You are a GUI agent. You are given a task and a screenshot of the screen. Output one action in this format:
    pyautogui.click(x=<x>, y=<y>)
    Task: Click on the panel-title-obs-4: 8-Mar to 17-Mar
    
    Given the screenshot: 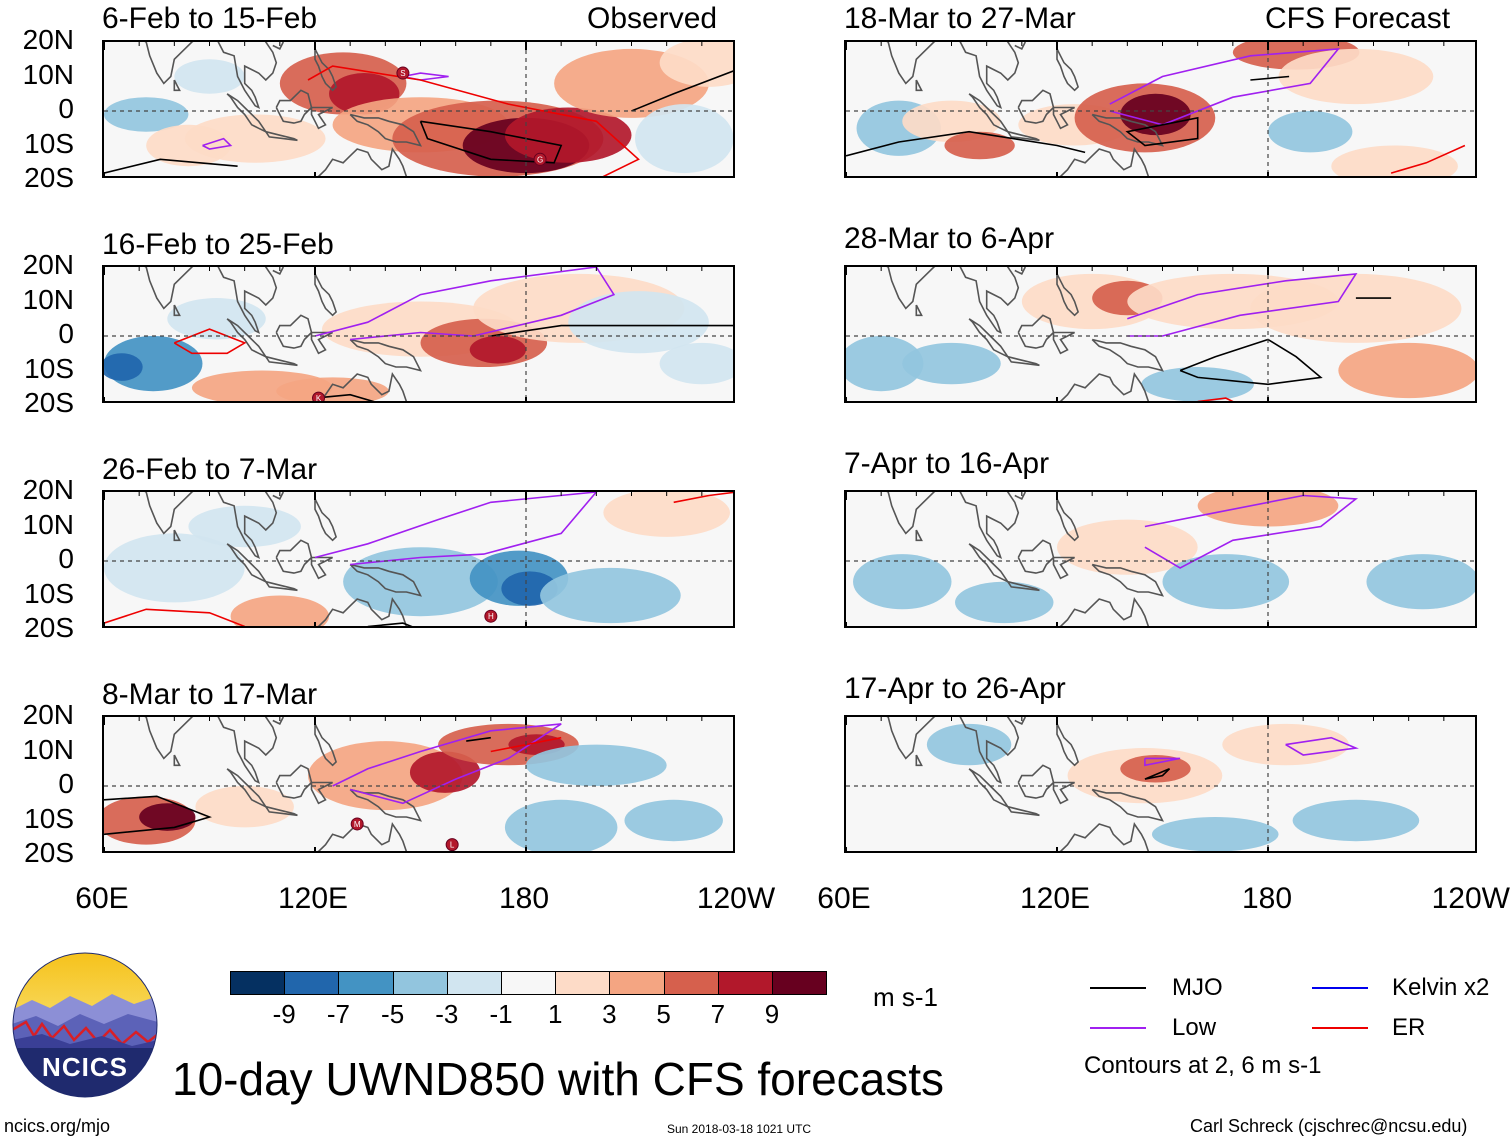 What is the action you would take?
    pyautogui.click(x=210, y=694)
    